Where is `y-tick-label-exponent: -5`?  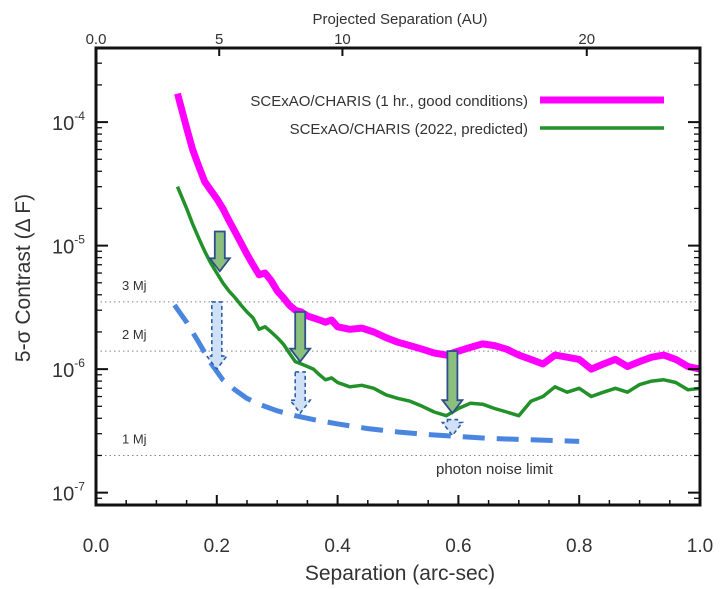 y-tick-label-exponent: -5 is located at coordinates (79, 240).